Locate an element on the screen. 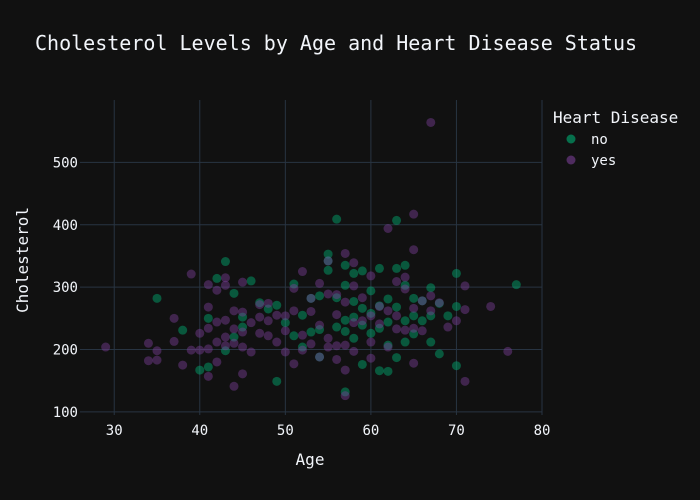  legend-item-no: no is located at coordinates (587, 140).